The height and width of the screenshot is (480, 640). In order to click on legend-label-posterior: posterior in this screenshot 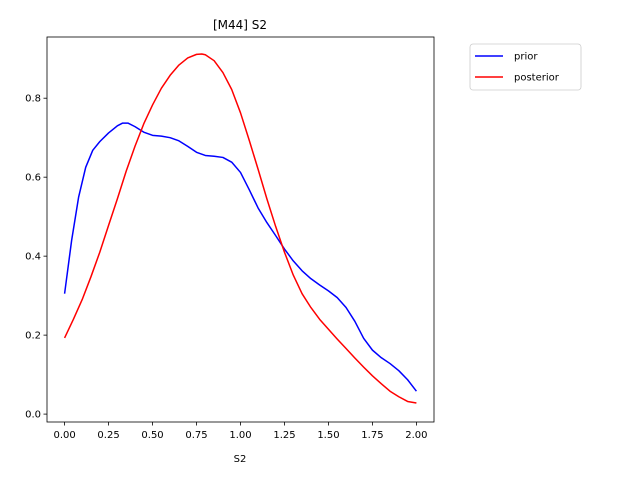, I will do `click(537, 78)`.